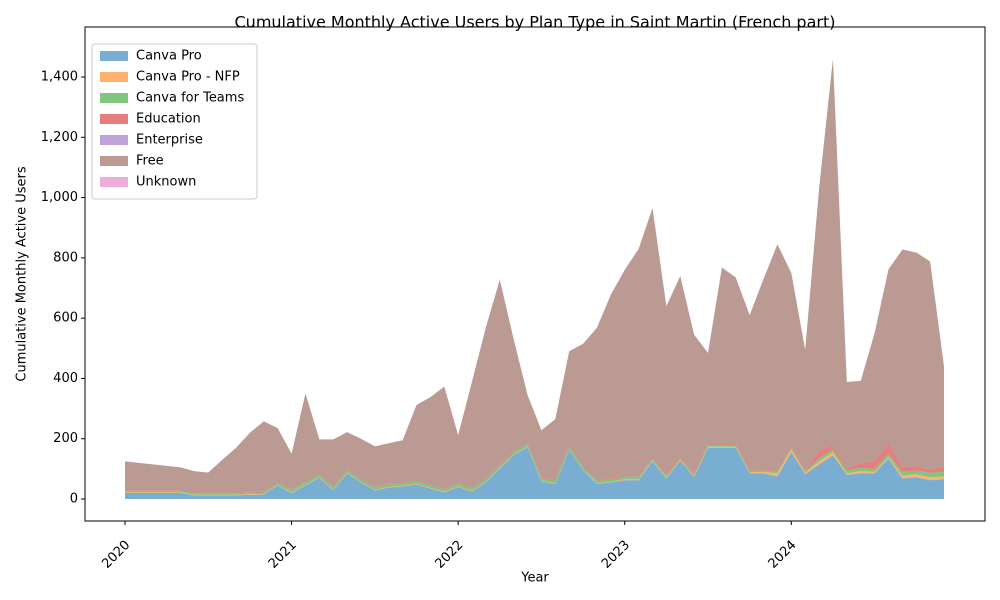 This screenshot has width=1000, height=600. I want to click on y-tick-label: 1,400, so click(59, 77).